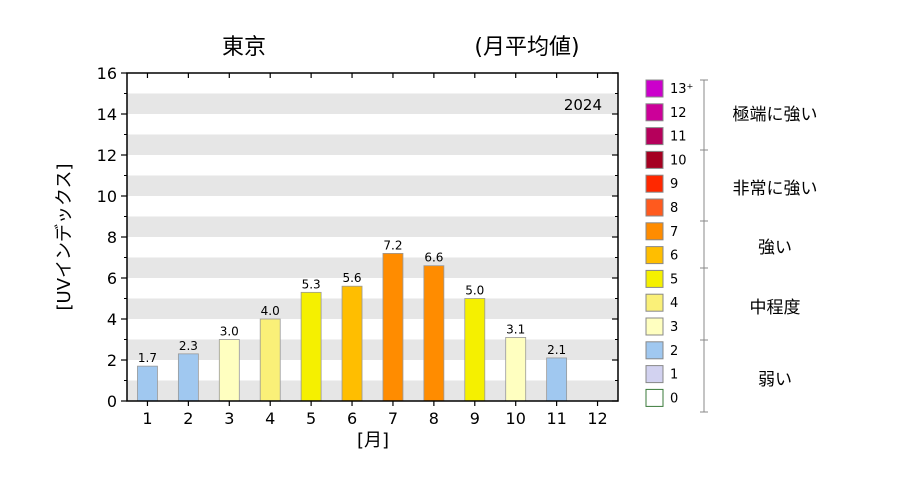 The height and width of the screenshot is (478, 904). I want to click on x-tick-label: 3, so click(229, 418).